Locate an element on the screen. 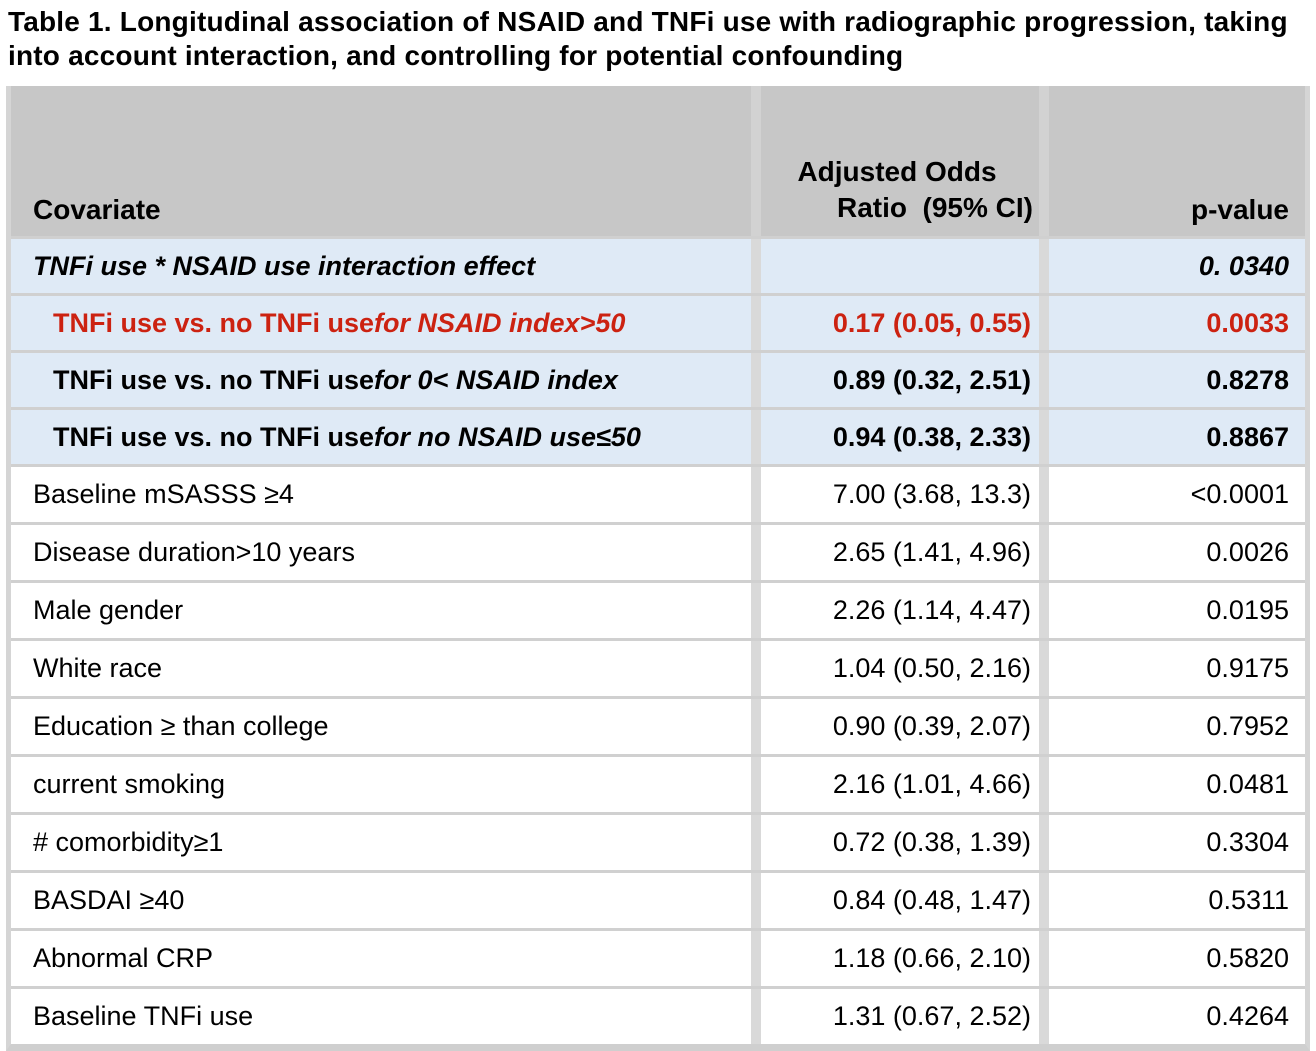 This screenshot has height=1051, width=1316. aor-cell: 0.84 (0.48, 1.47) is located at coordinates (931, 900).